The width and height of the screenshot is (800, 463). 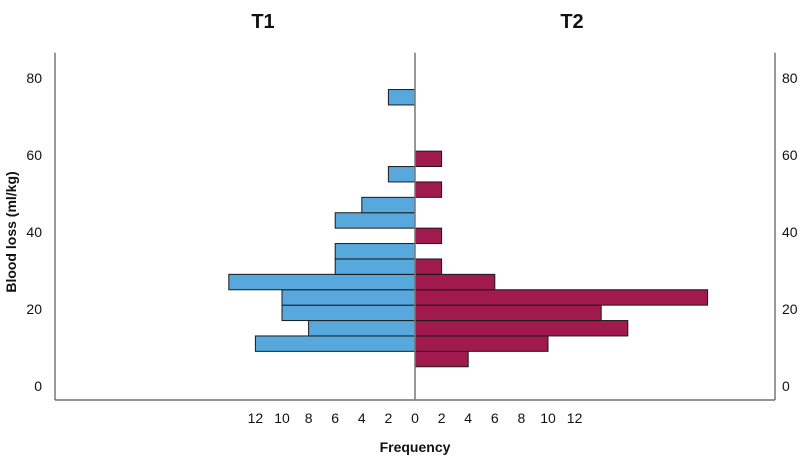 I want to click on y-tick-left-40: 40, so click(x=34, y=232).